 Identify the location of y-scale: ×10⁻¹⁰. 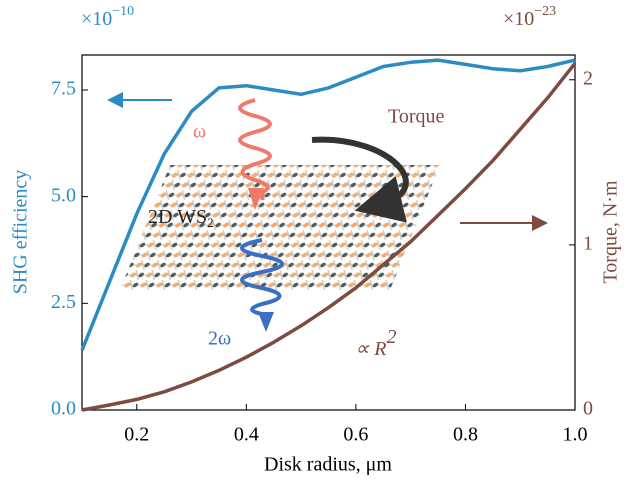
(107, 16).